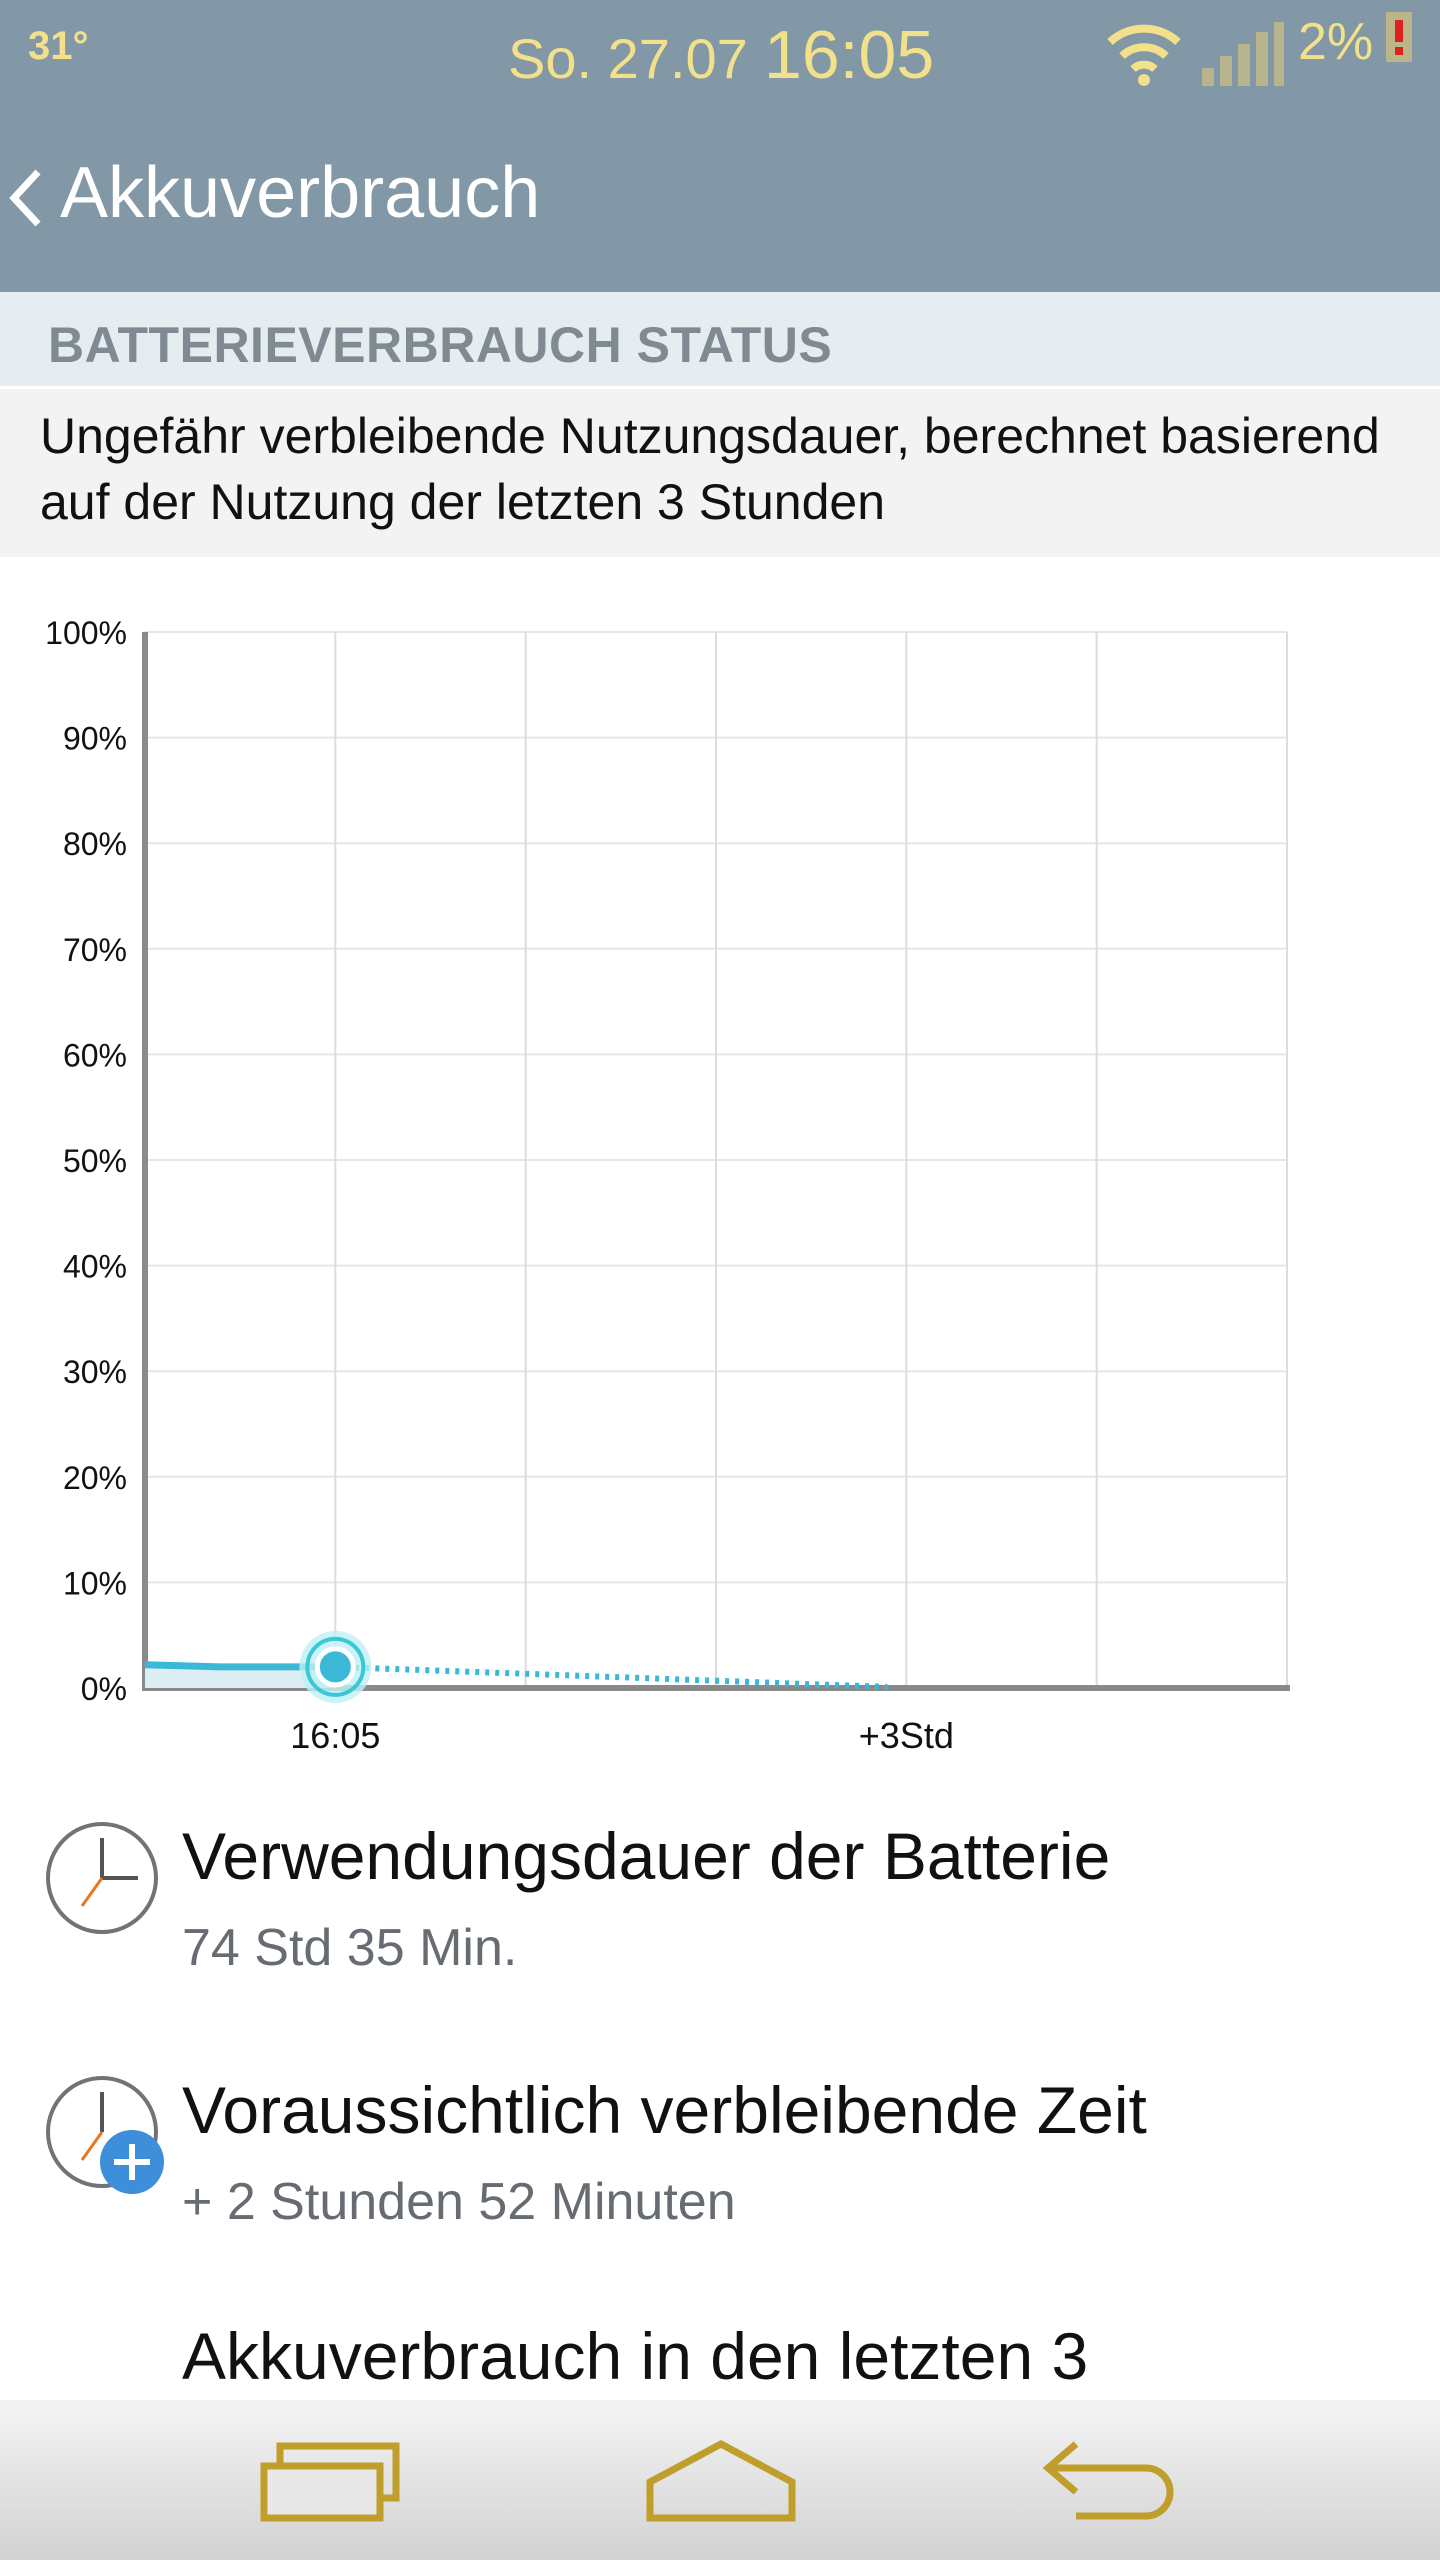 The width and height of the screenshot is (1440, 2560). I want to click on current-point, so click(335, 1667).